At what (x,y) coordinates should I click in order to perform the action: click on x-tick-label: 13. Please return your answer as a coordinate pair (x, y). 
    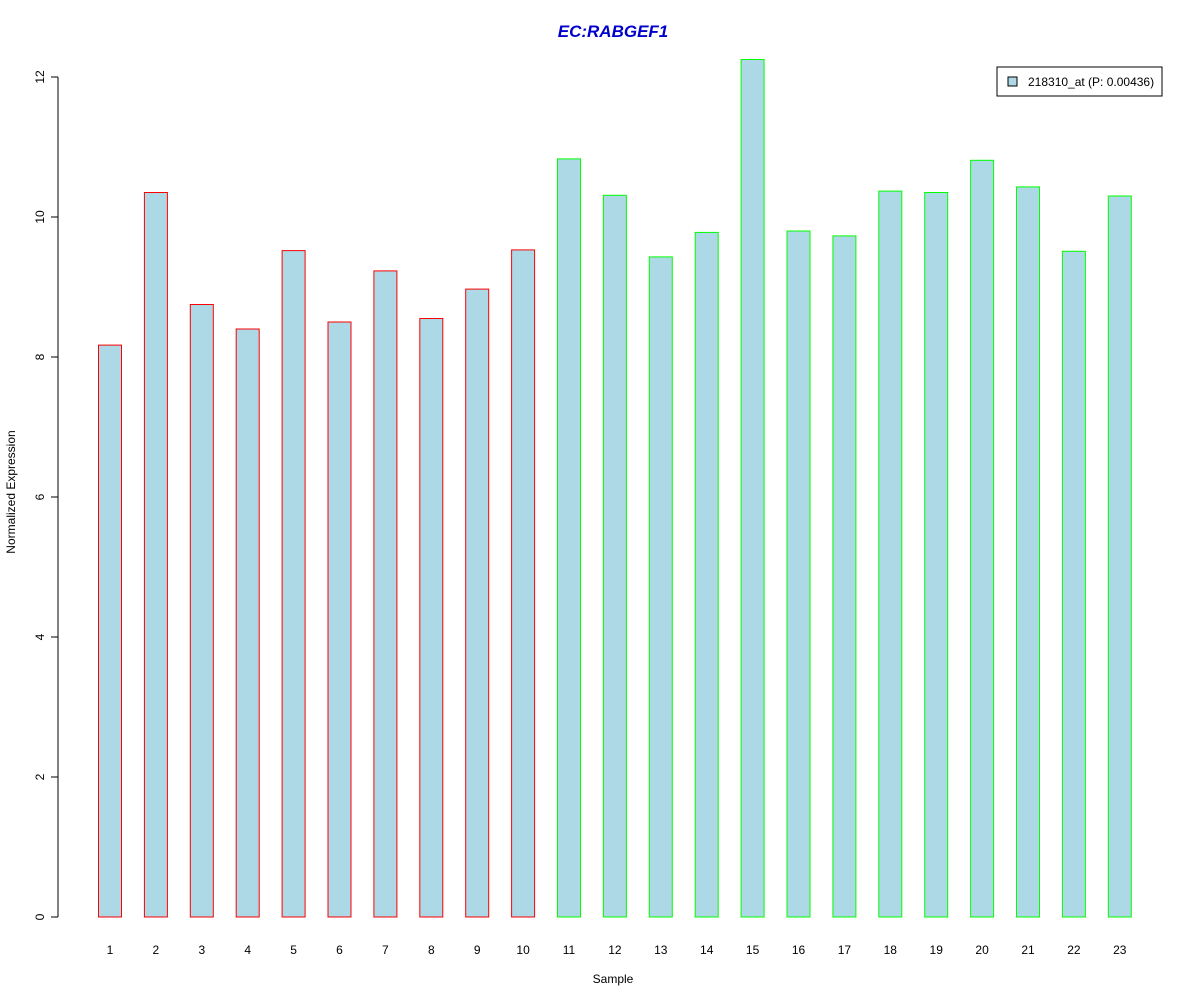
    Looking at the image, I should click on (661, 950).